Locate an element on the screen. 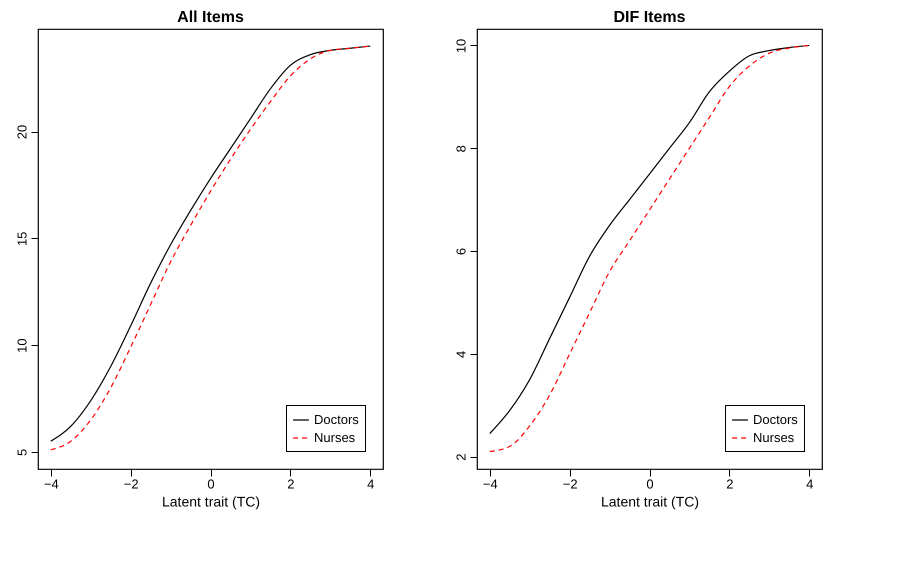  y-tick-label: 15 is located at coordinates (22, 239).